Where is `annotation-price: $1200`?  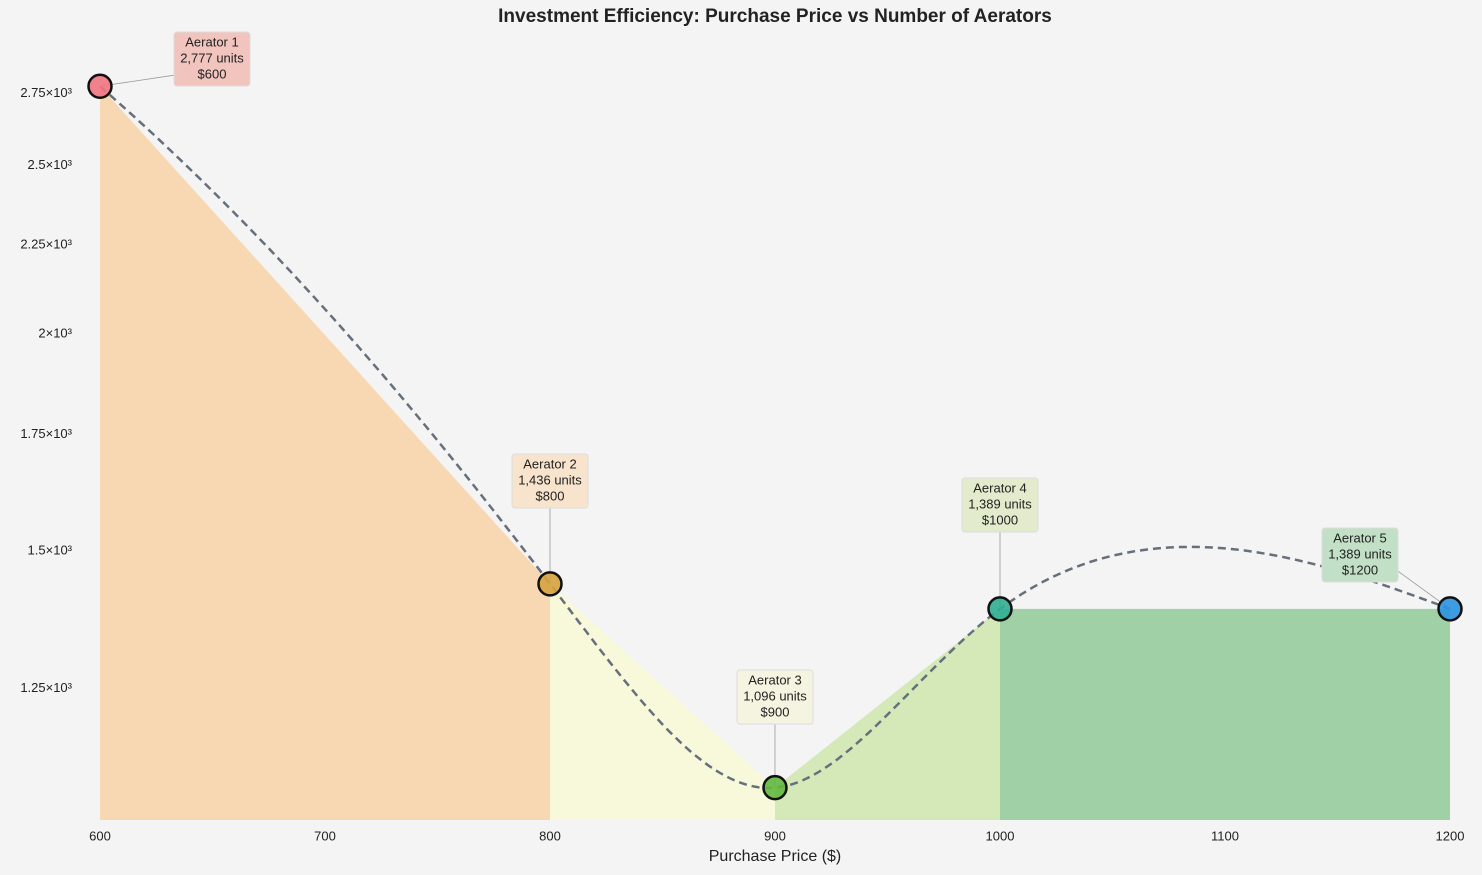
annotation-price: $1200 is located at coordinates (1360, 569).